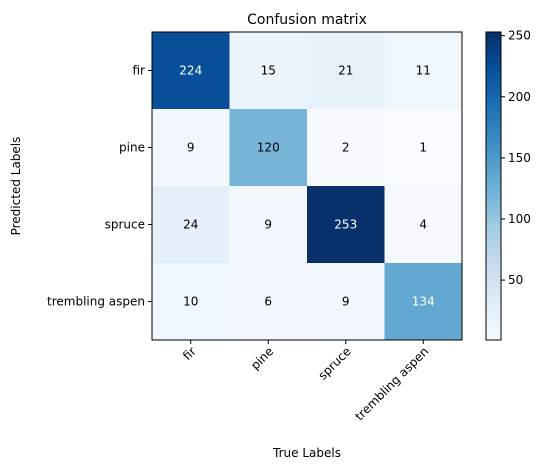 The width and height of the screenshot is (547, 470). What do you see at coordinates (307, 20) in the screenshot?
I see `chart-title: Confusion matrix` at bounding box center [307, 20].